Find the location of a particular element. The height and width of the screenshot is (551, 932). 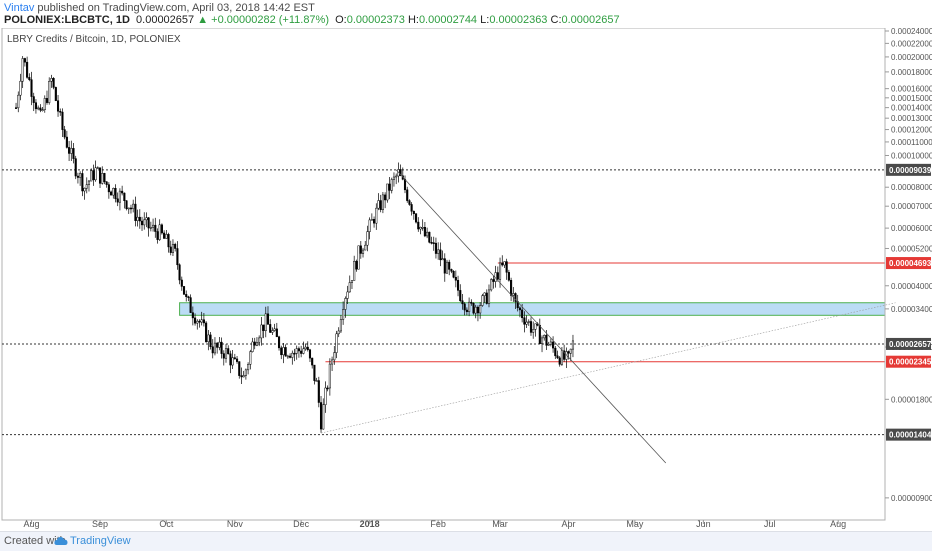

time-tick-label: 2018 is located at coordinates (370, 524).